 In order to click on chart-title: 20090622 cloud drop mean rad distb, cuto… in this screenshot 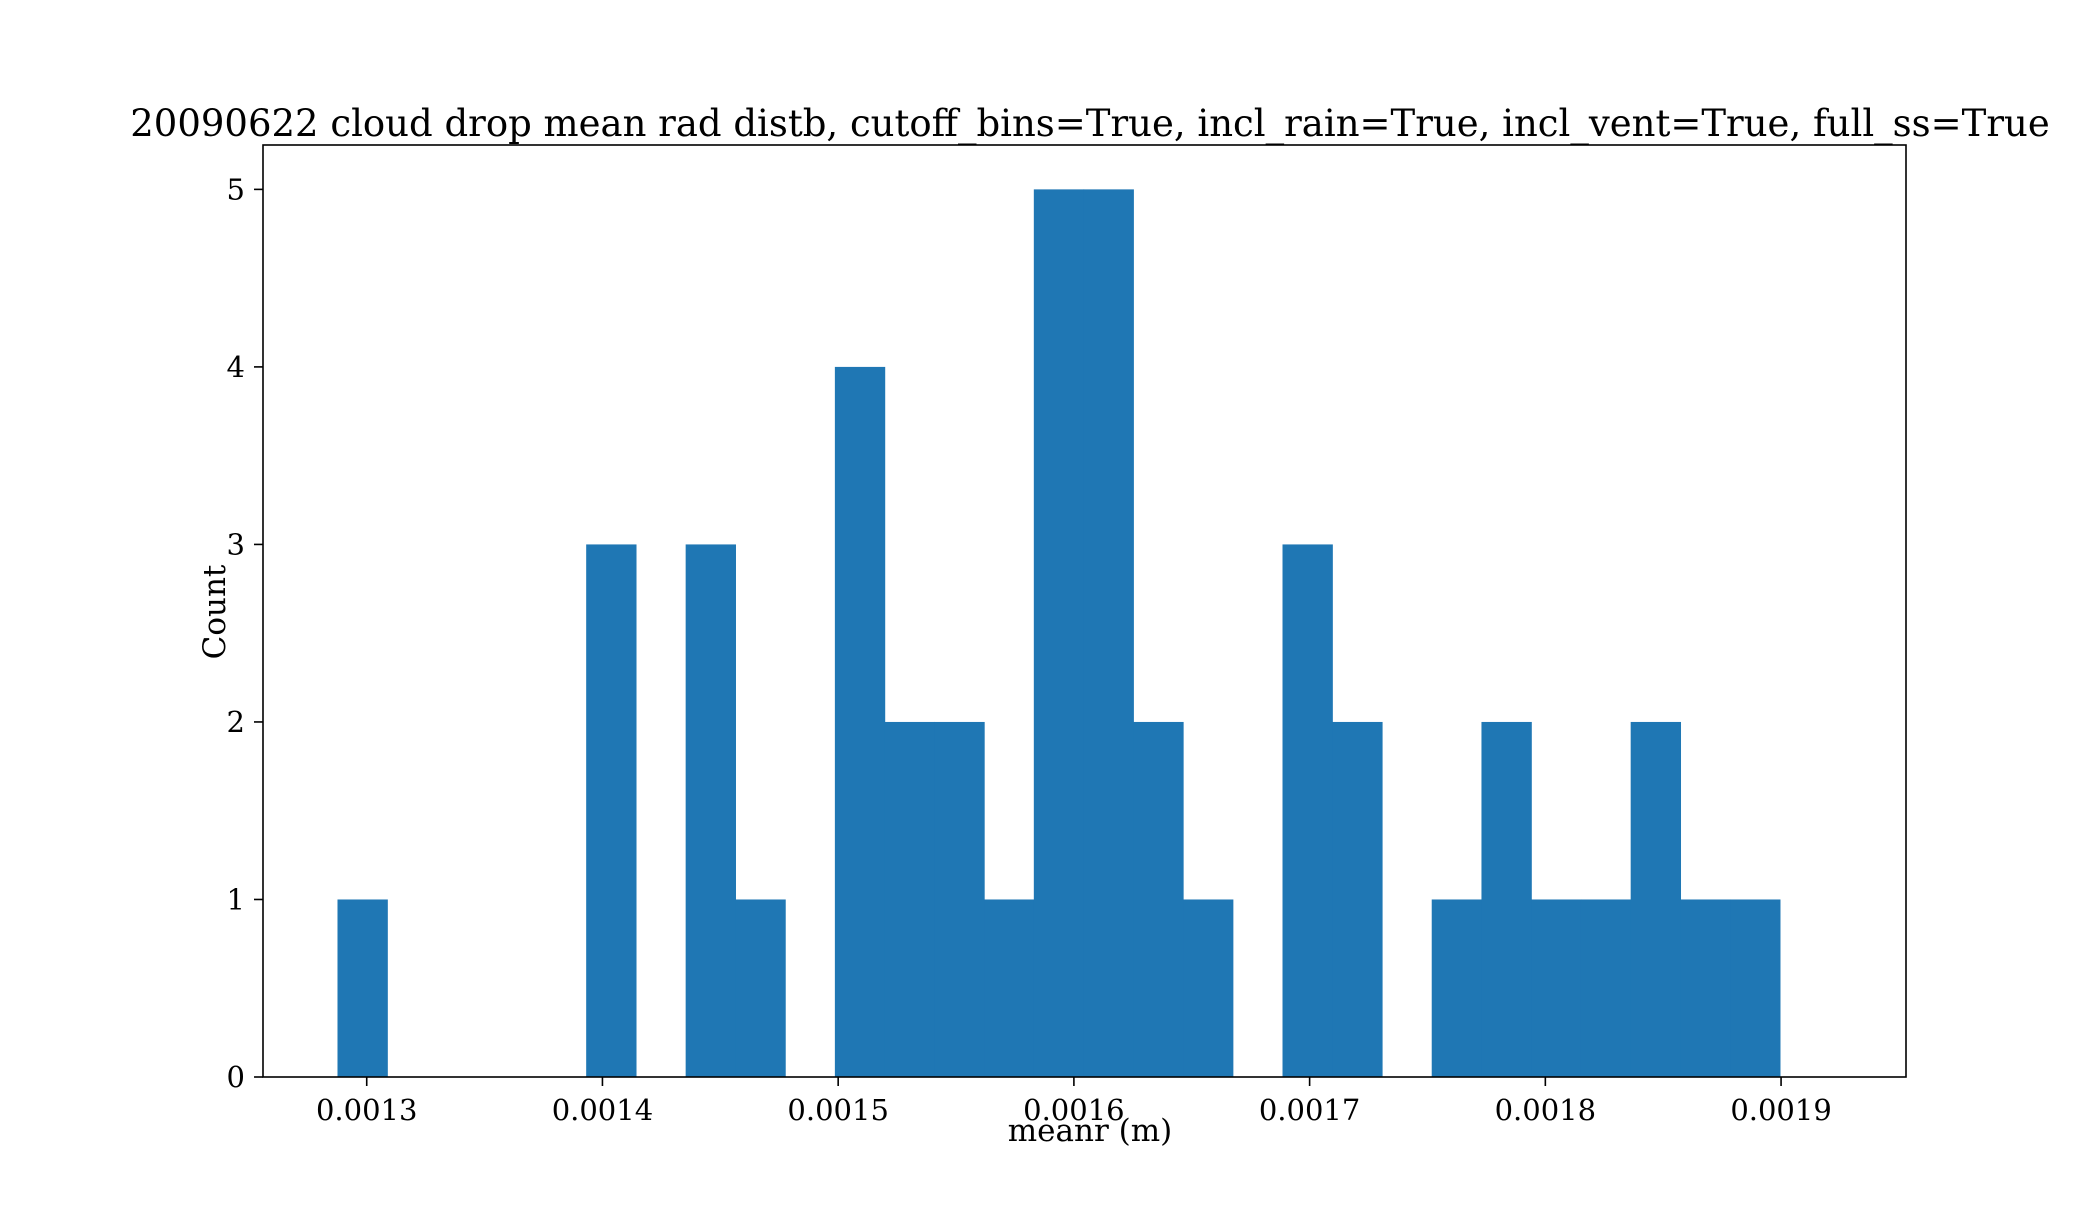, I will do `click(1089, 124)`.